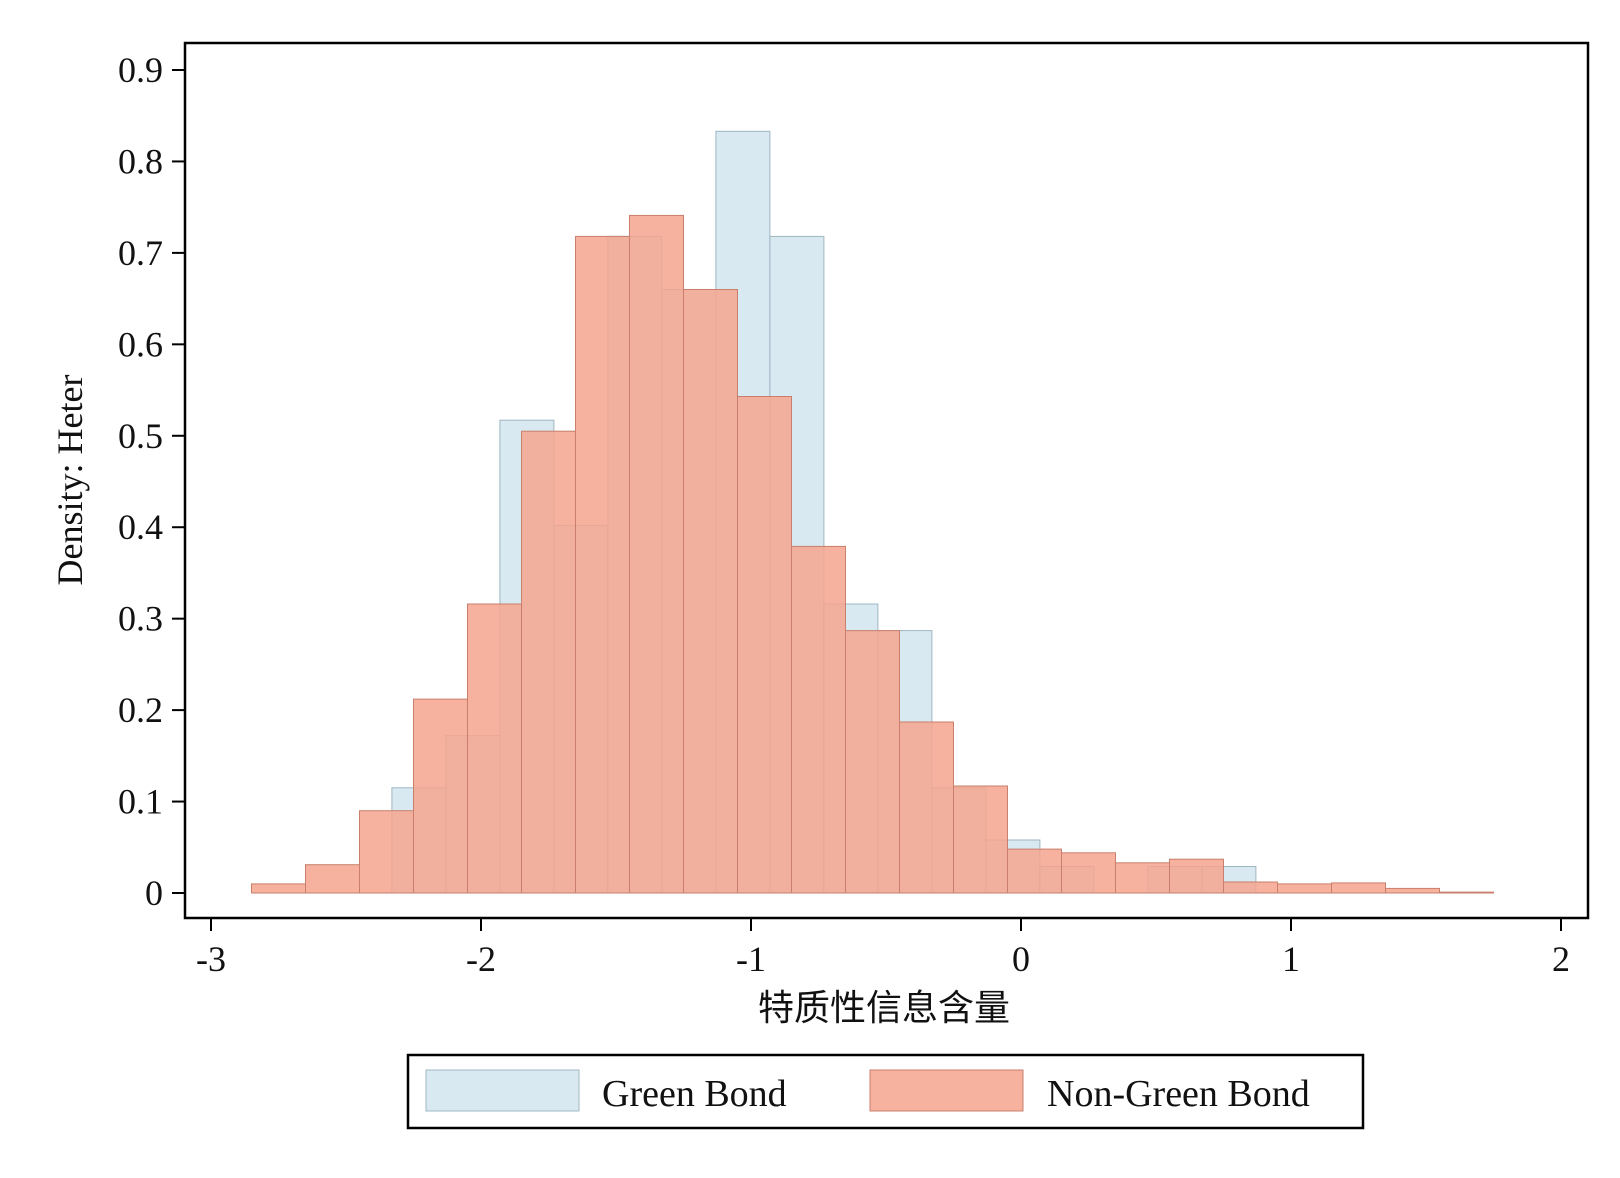  I want to click on y-tick-label: 0.6, so click(140, 344).